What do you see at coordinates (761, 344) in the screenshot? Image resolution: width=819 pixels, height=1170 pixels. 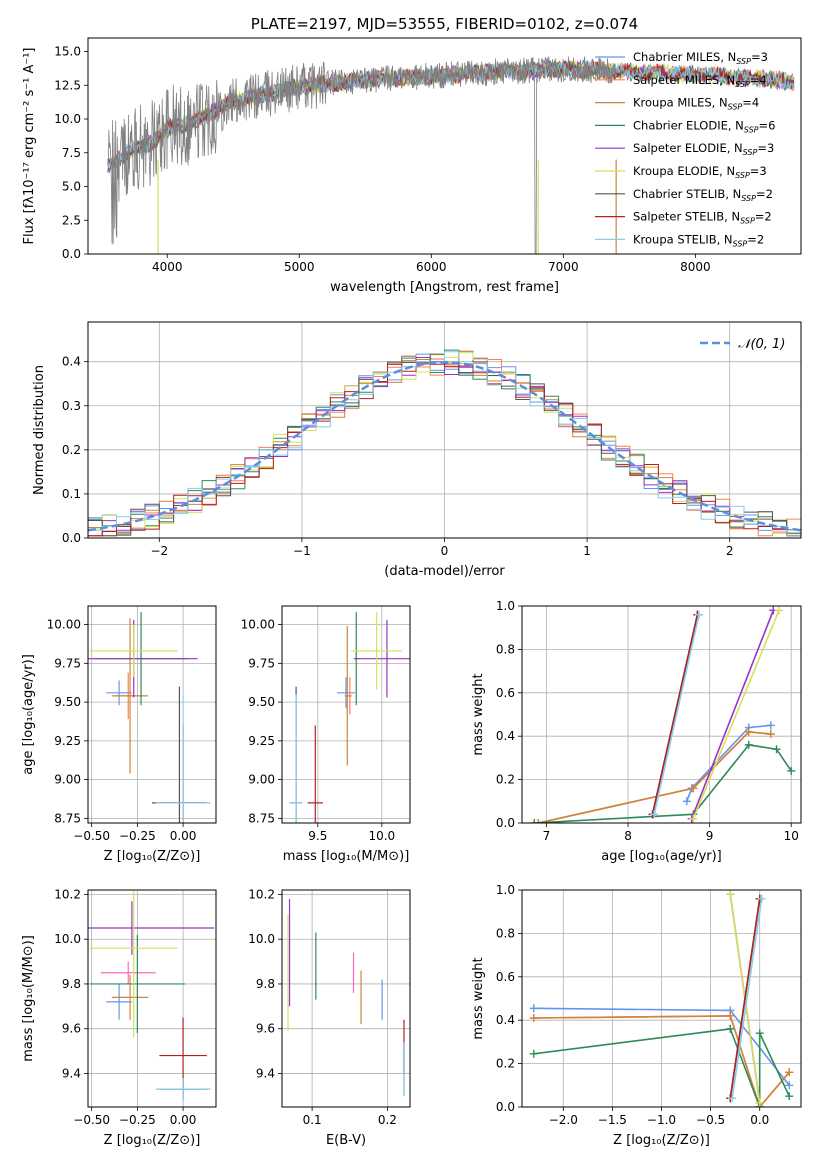 I see `residuals-legend-label: 𝒩(0, 1)` at bounding box center [761, 344].